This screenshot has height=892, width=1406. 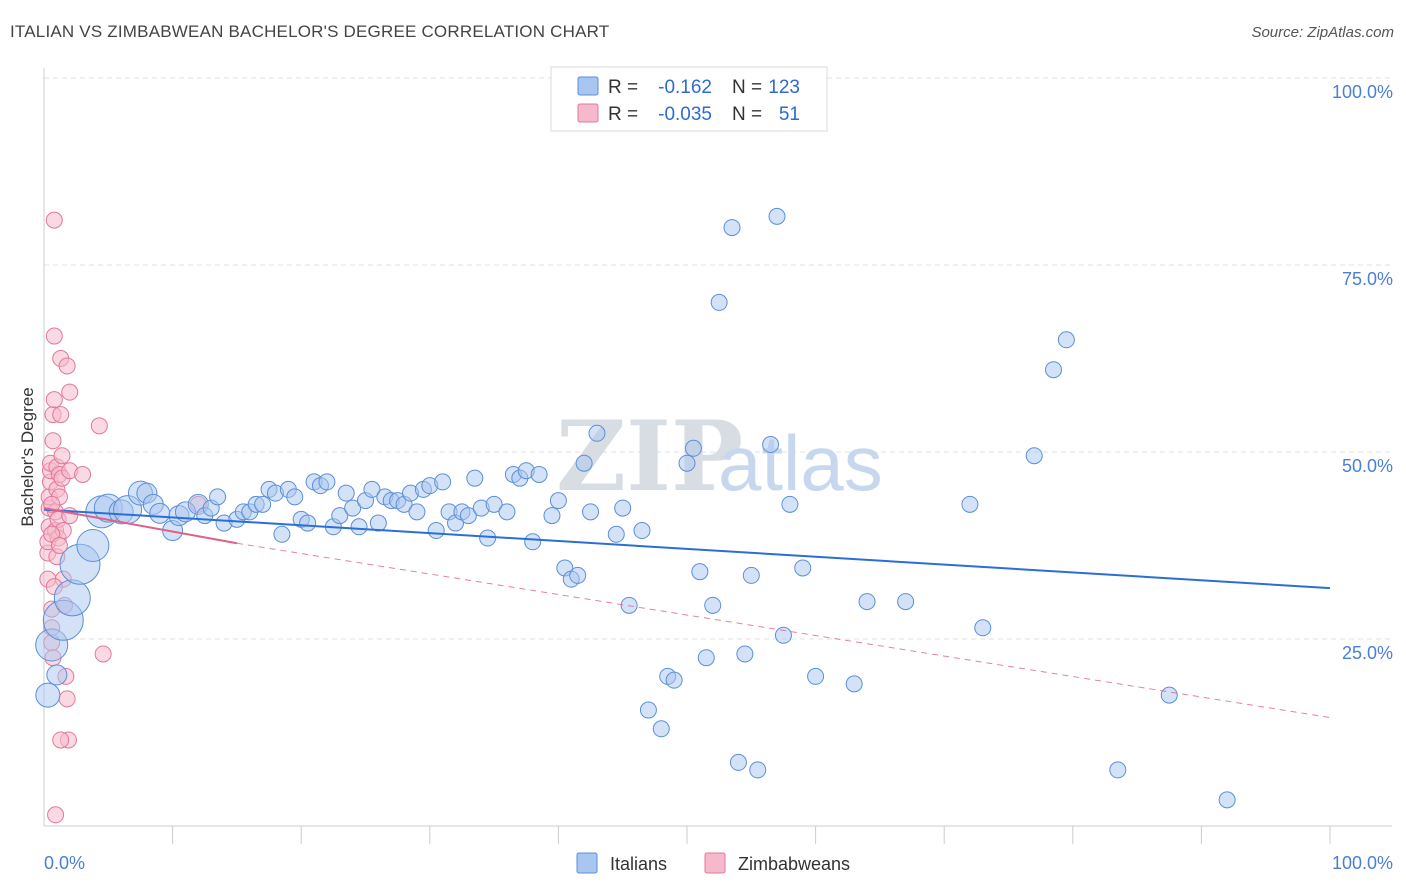 I want to click on zimbabweans-trend-line, so click(x=140, y=526).